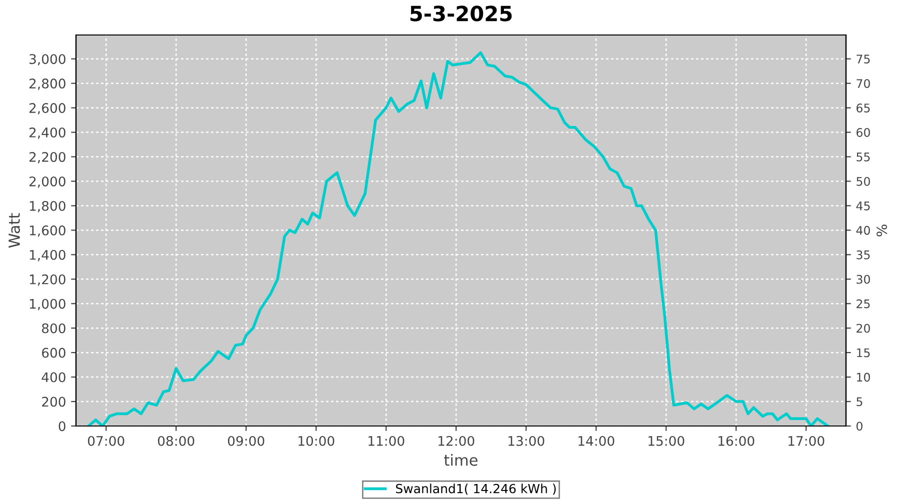  I want to click on x-tick-label: 09:00, so click(246, 441).